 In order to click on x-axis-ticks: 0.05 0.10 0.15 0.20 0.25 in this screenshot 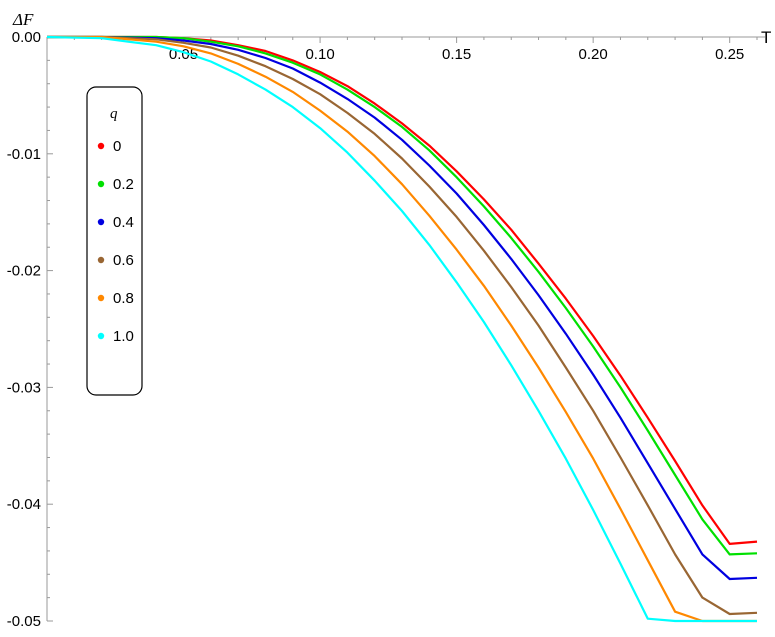, I will do `click(415, 50)`.